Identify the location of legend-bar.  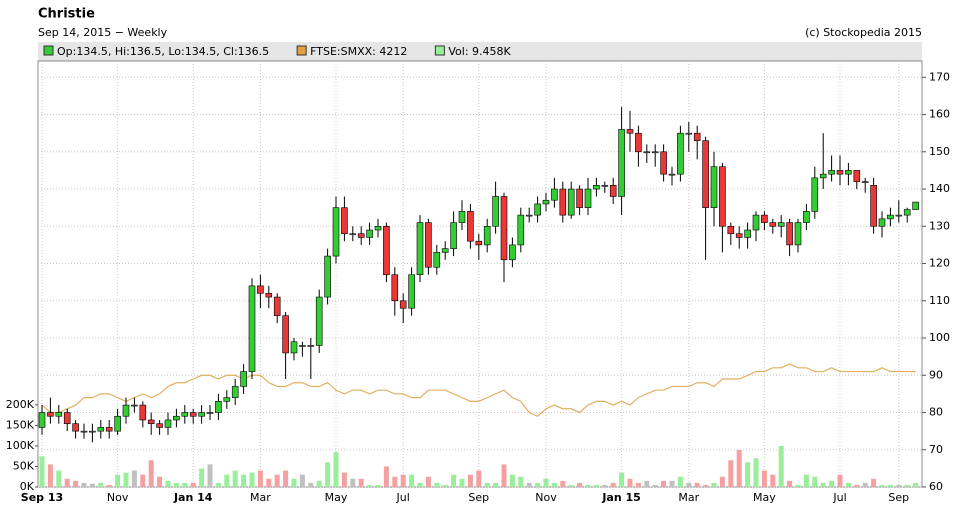
(480, 51).